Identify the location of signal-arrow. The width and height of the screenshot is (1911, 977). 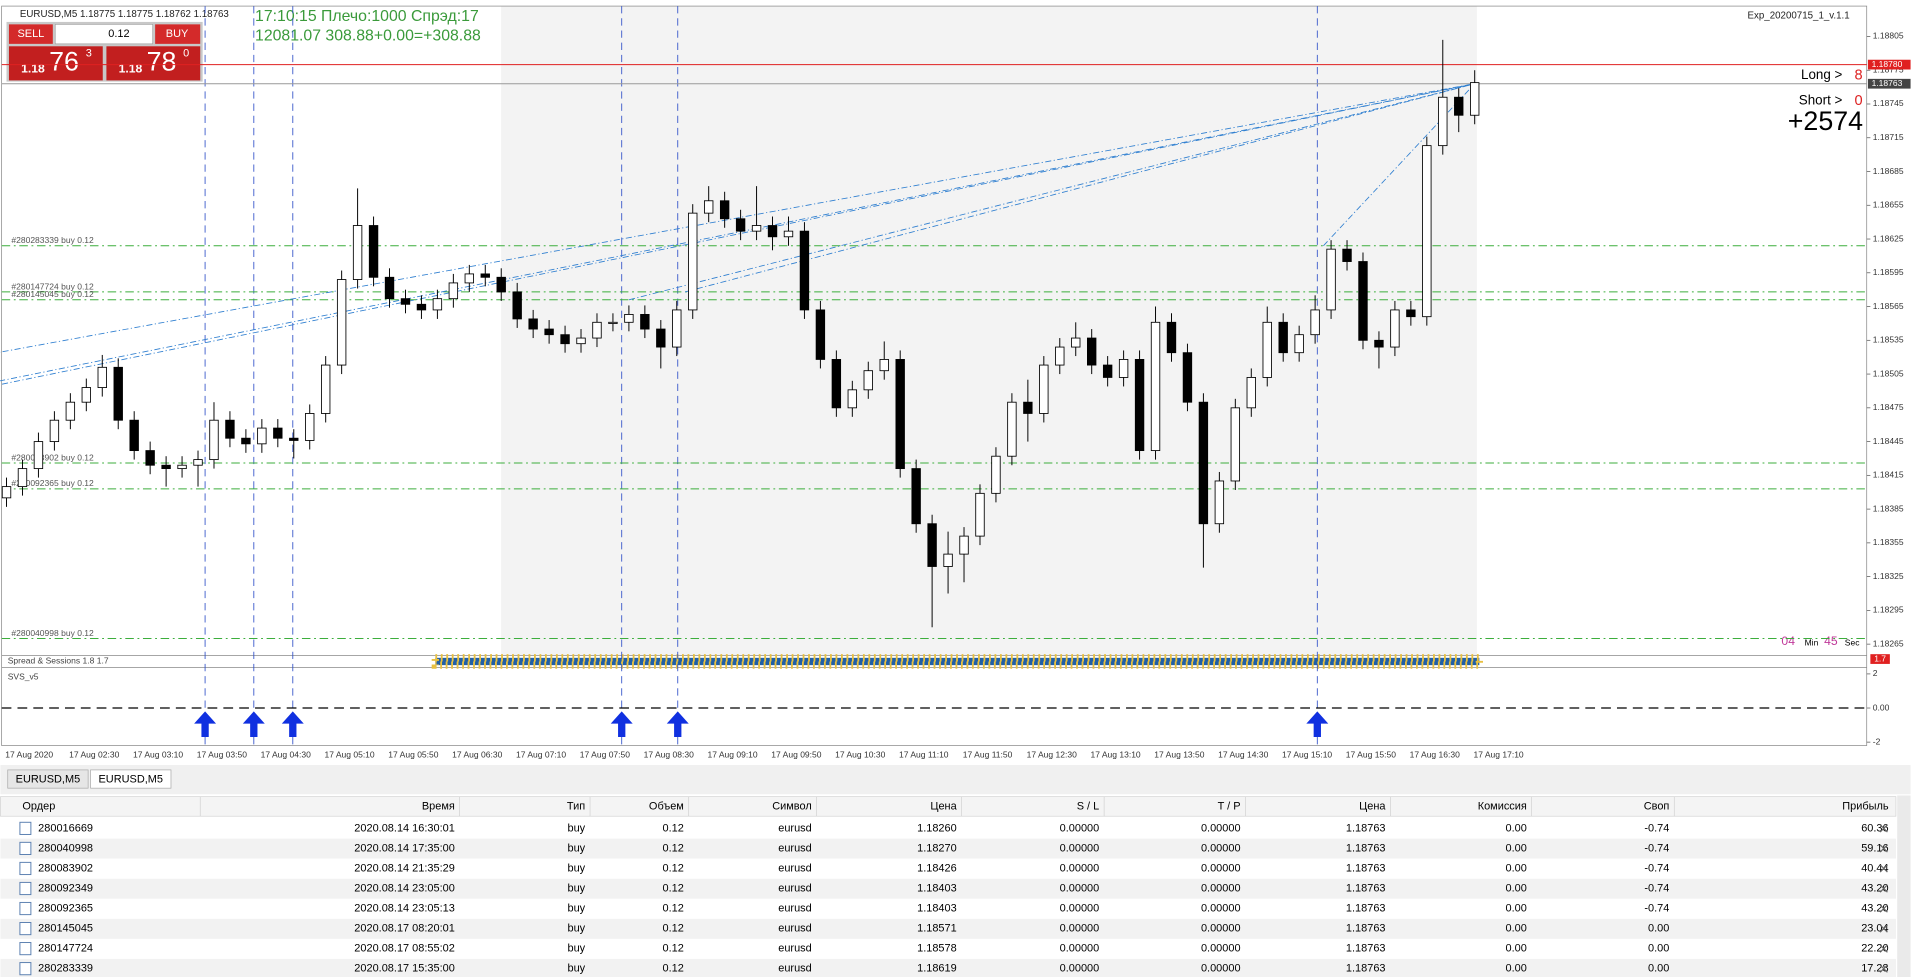
(292, 724).